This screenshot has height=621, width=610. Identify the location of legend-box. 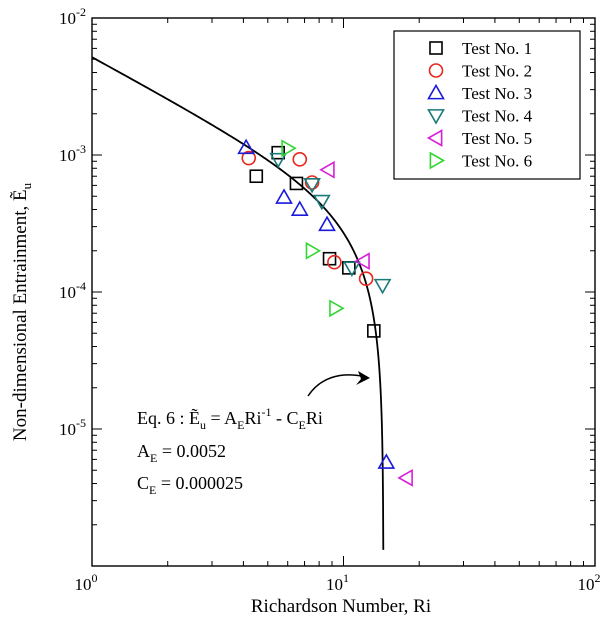
(487, 105).